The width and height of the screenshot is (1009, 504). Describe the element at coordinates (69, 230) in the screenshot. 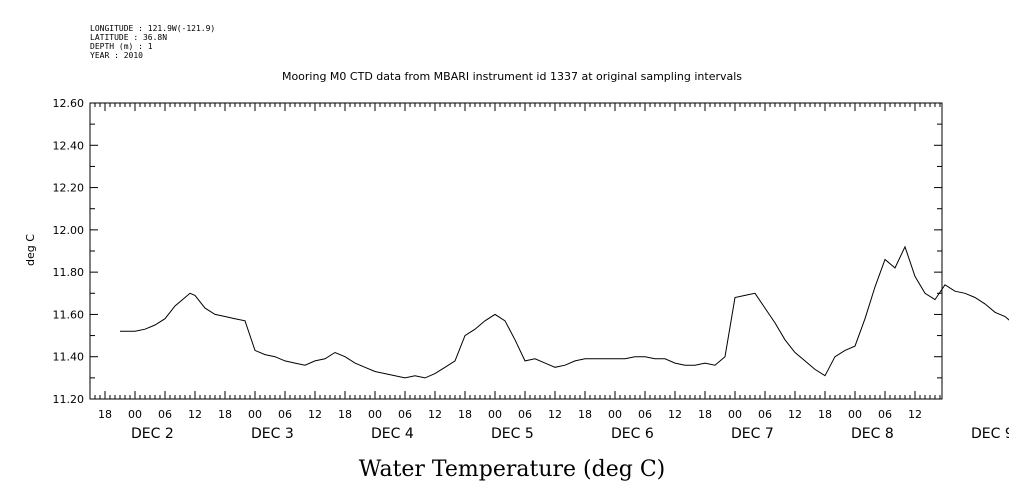

I see `y-tick-label: 12.00` at that location.